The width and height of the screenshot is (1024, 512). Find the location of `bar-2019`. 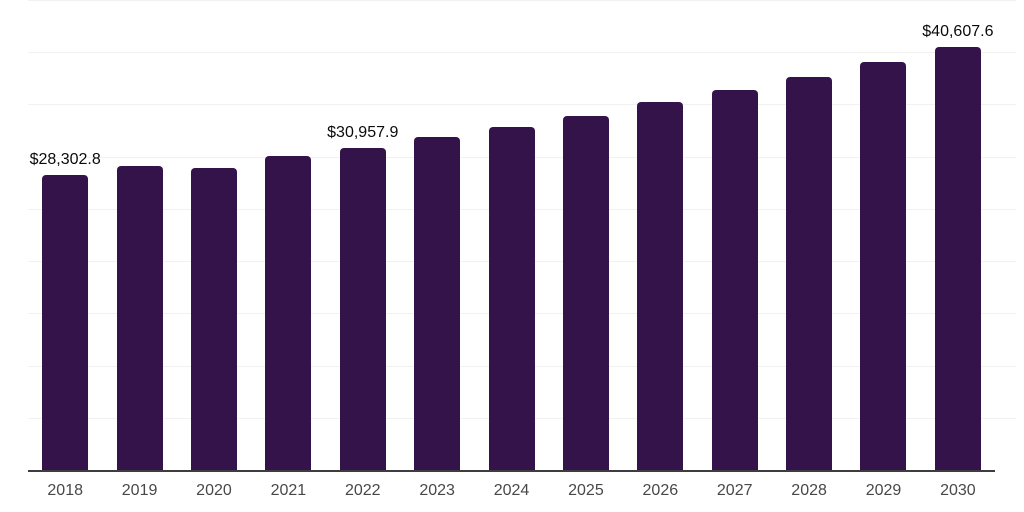

bar-2019 is located at coordinates (139, 318).